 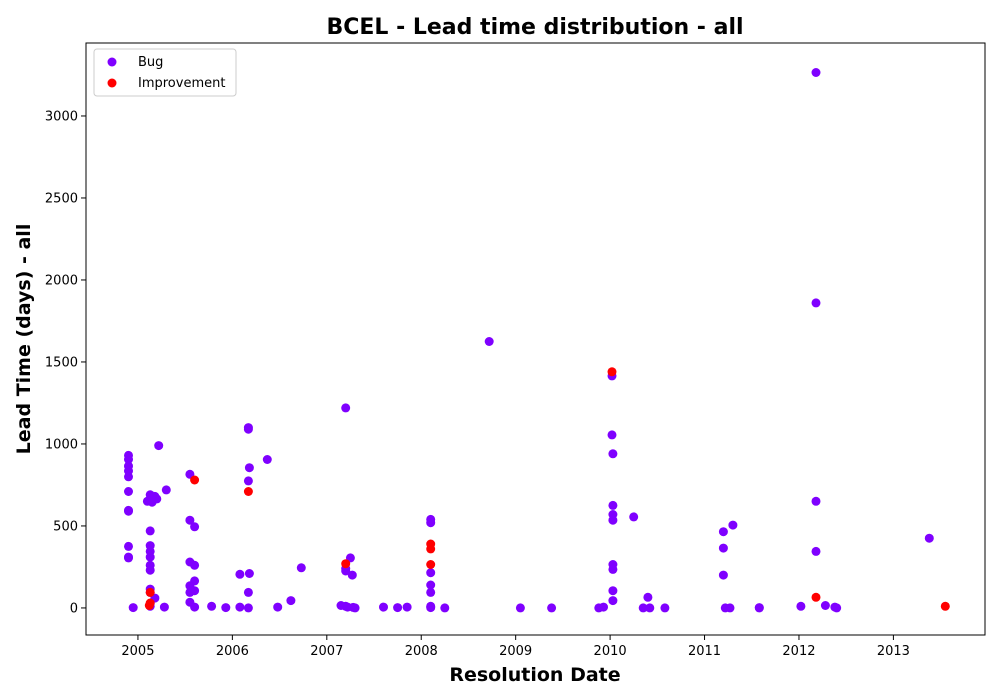 I want to click on x-tick-label: 2008, so click(x=421, y=651).